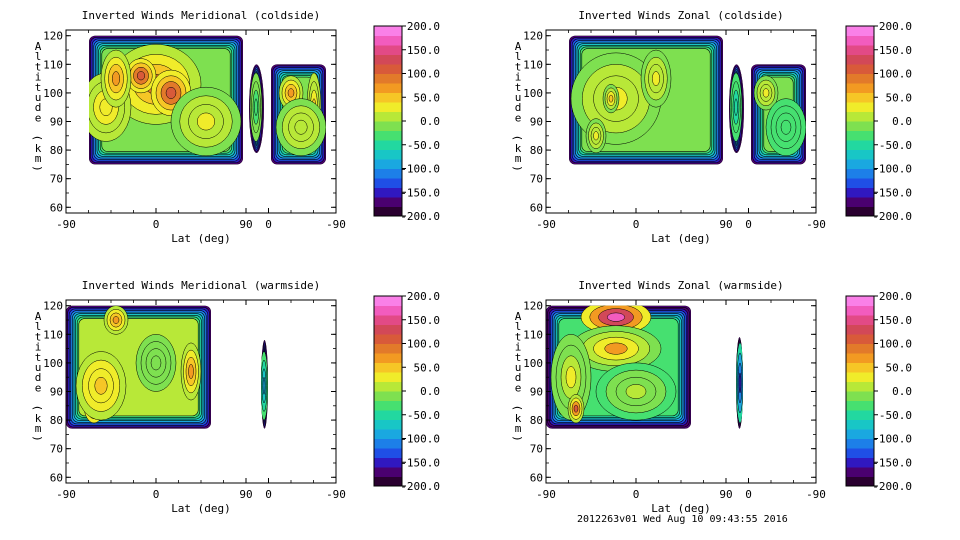  Describe the element at coordinates (201, 15) in the screenshot. I see `panel-title: Inverted Winds Meridional (coldside)` at that location.